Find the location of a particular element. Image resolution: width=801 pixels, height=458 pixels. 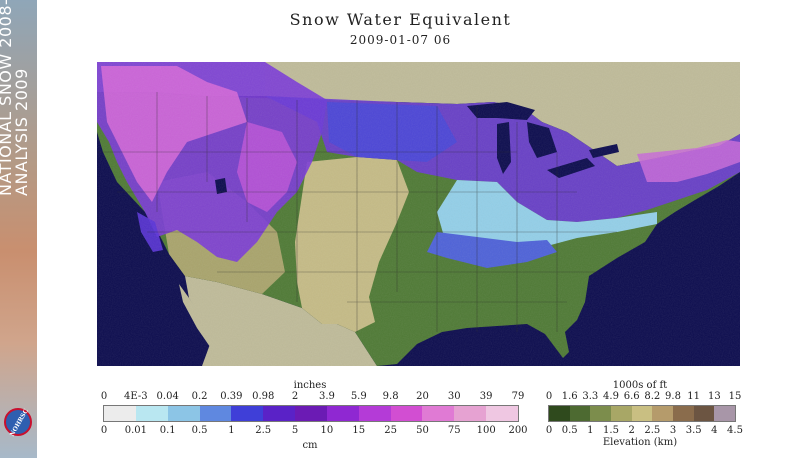

legend-tick: 5.9 is located at coordinates (358, 396).